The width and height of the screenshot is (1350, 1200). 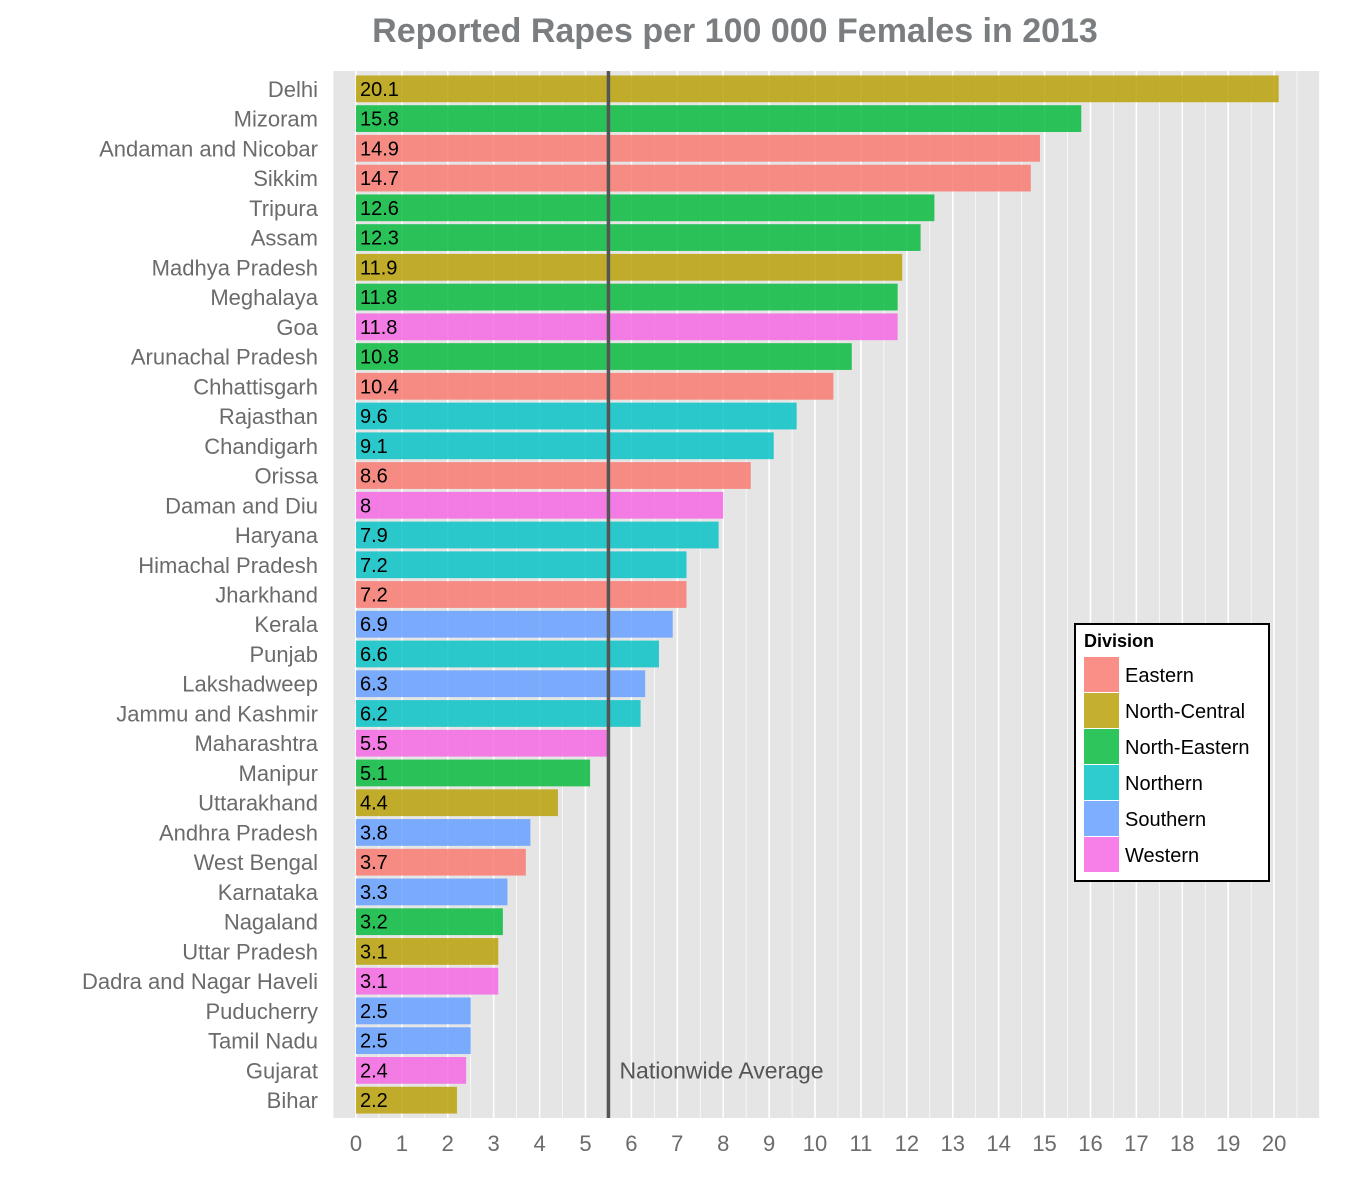 I want to click on nationwide-average-label: Nationwide Average, so click(x=721, y=1070).